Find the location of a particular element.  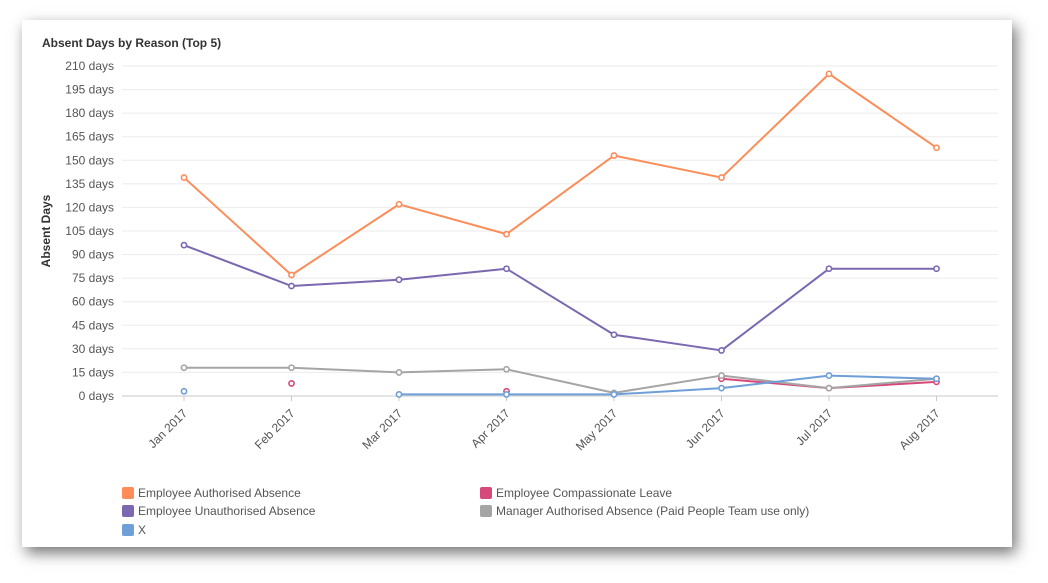

y-tick-label: 105 days is located at coordinates (89, 231).